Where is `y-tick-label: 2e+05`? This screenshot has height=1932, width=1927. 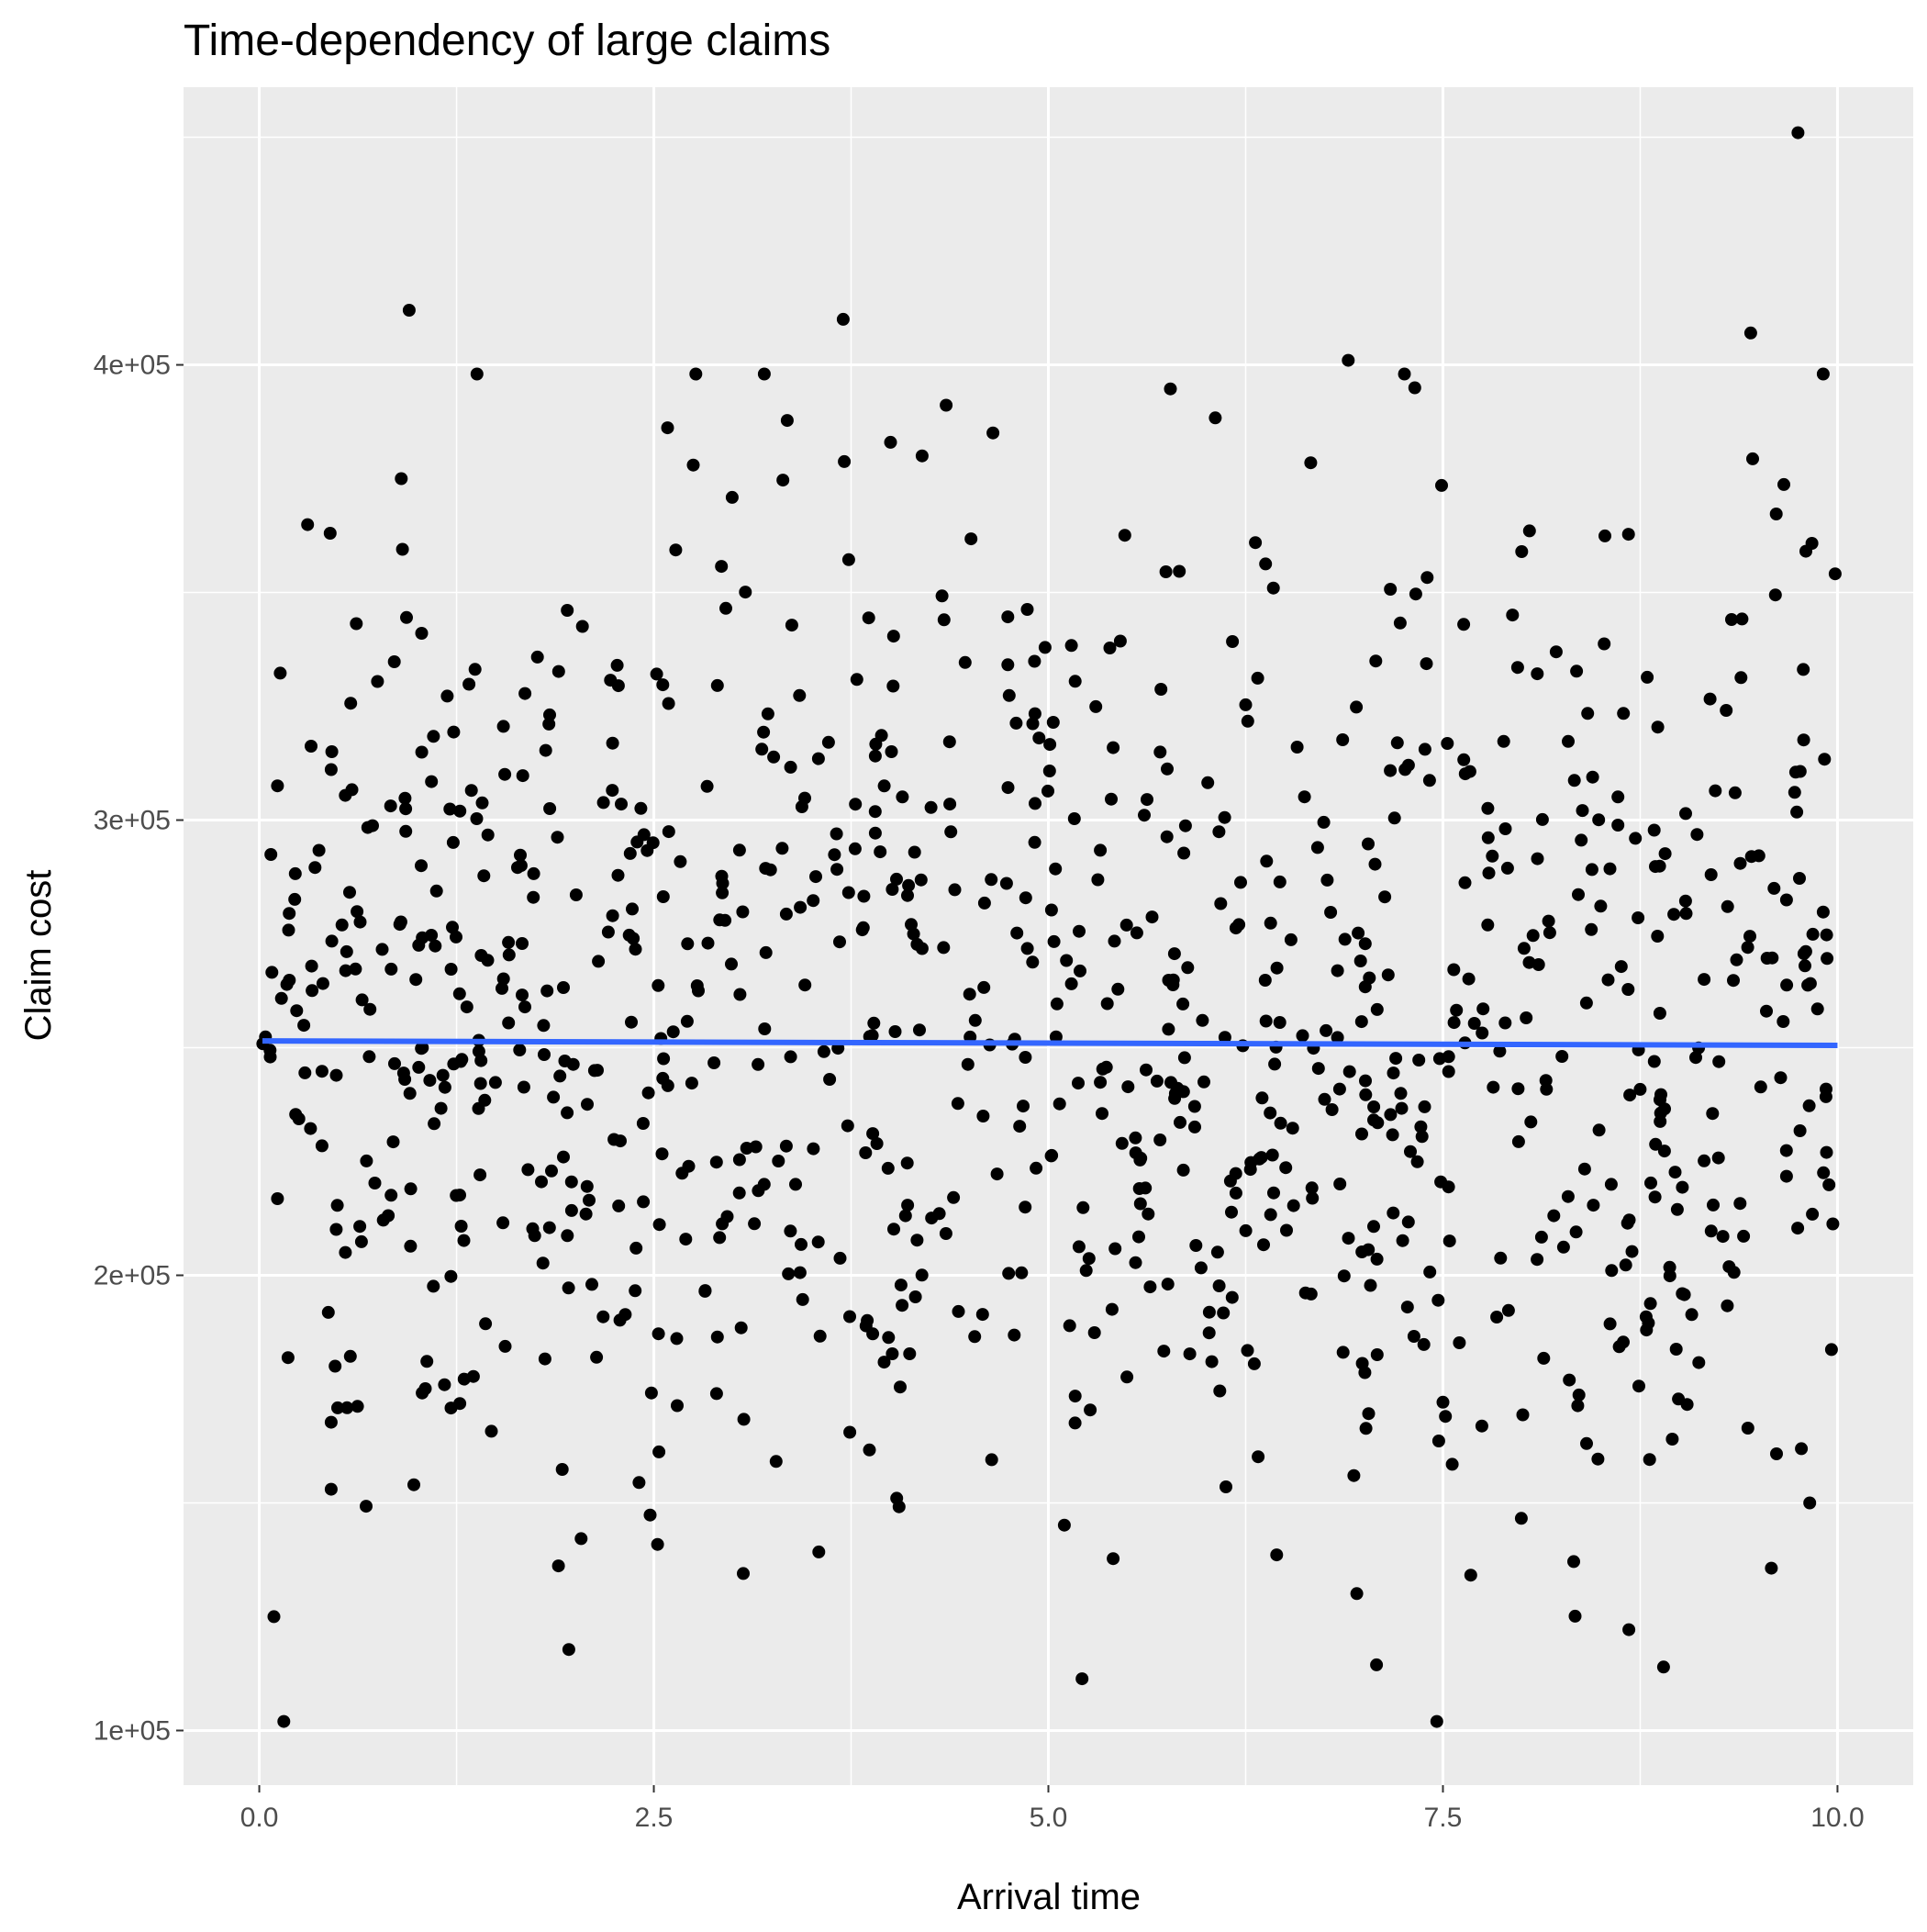
y-tick-label: 2e+05 is located at coordinates (132, 1276).